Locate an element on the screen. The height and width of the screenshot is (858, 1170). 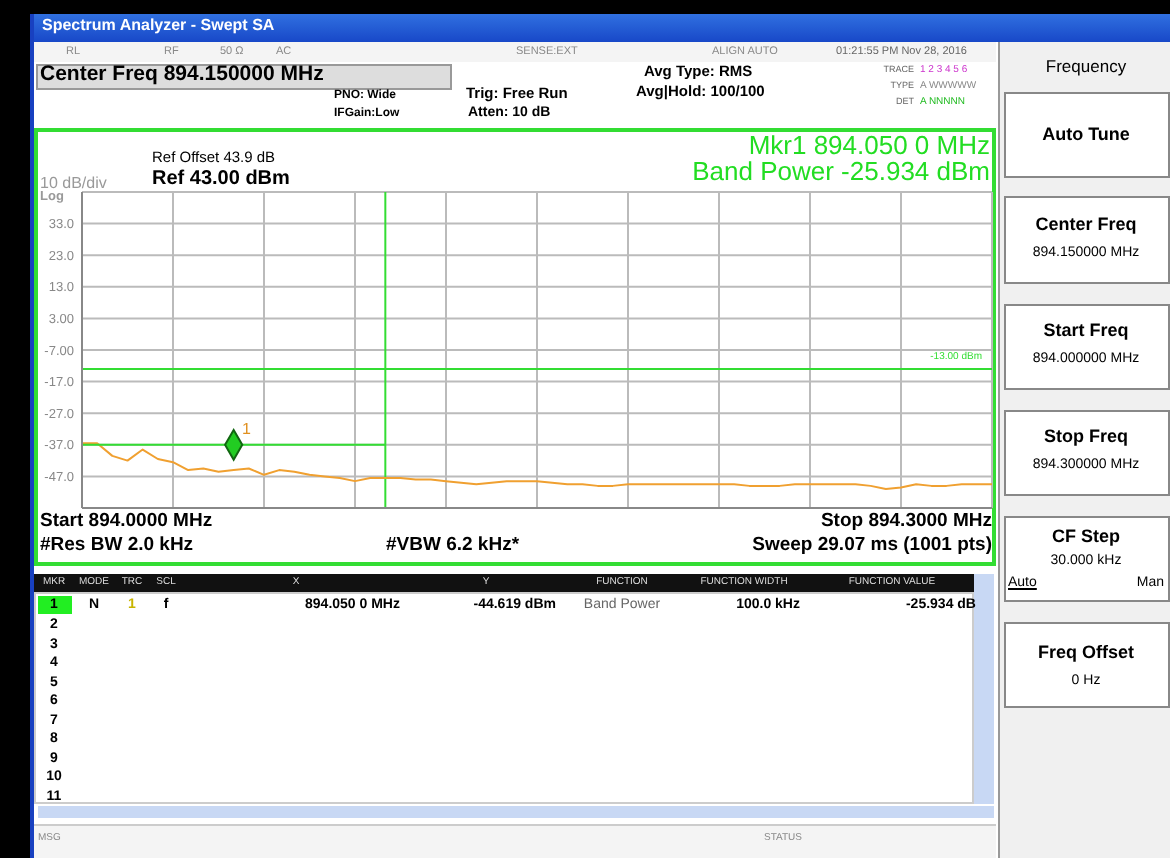
text: CF Step is located at coordinates (1086, 537).